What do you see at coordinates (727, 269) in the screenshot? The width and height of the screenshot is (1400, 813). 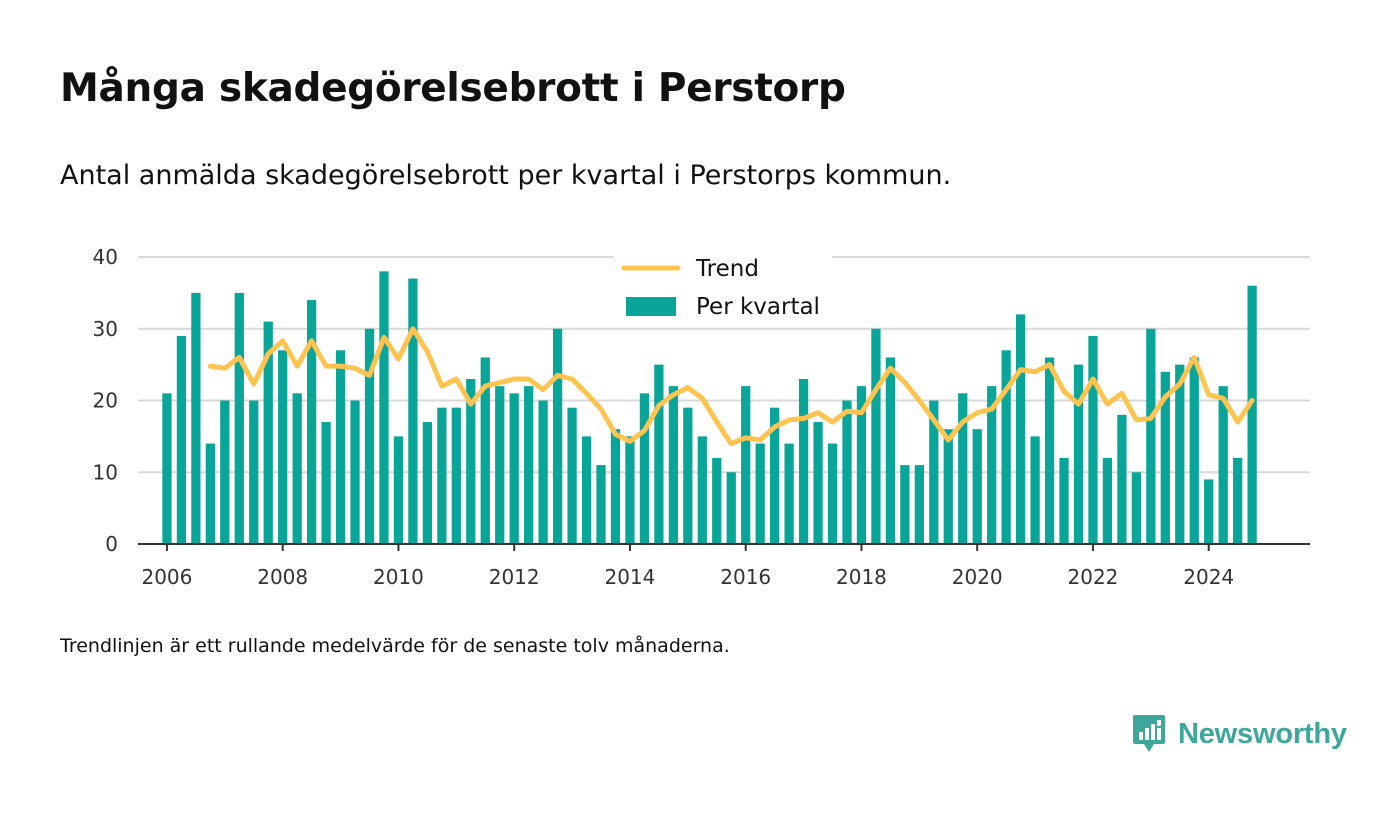 I see `legend-trend-label: Trend` at bounding box center [727, 269].